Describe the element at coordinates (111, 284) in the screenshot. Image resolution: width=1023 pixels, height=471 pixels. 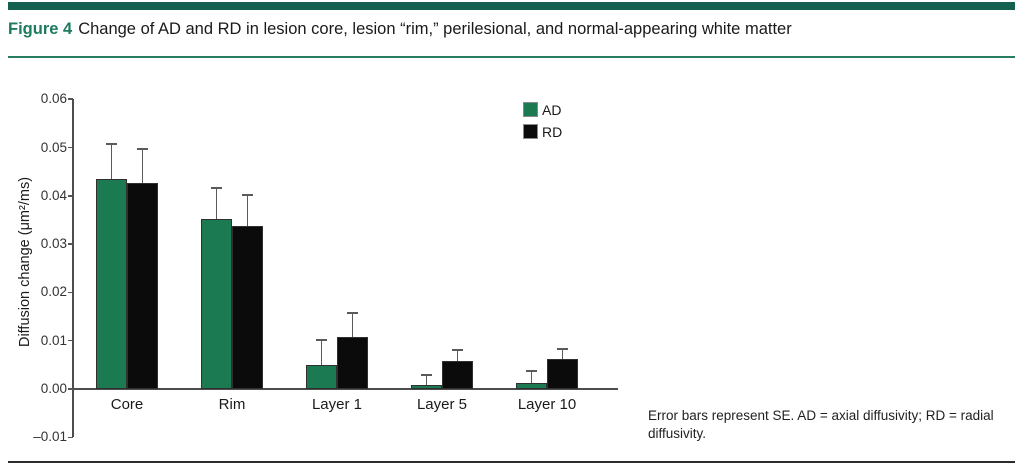
I see `bar-AD-Core` at that location.